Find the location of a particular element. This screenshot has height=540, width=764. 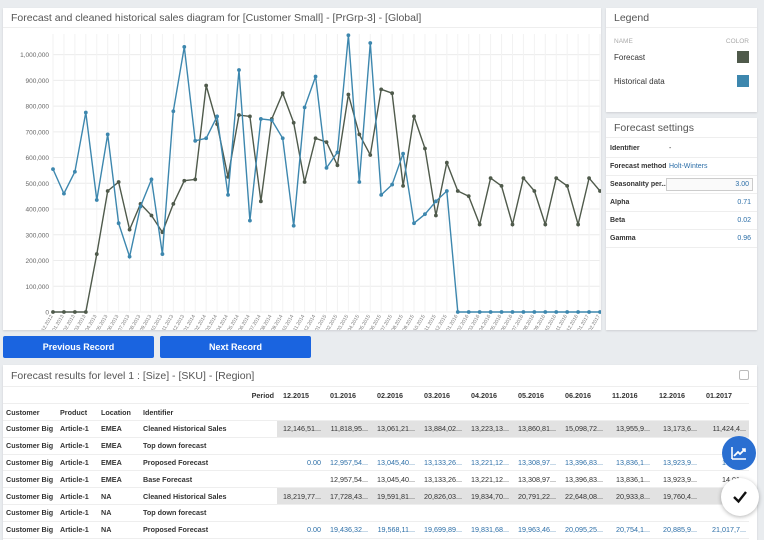

forecast-method-select: Holt-Winters is located at coordinates (688, 166).